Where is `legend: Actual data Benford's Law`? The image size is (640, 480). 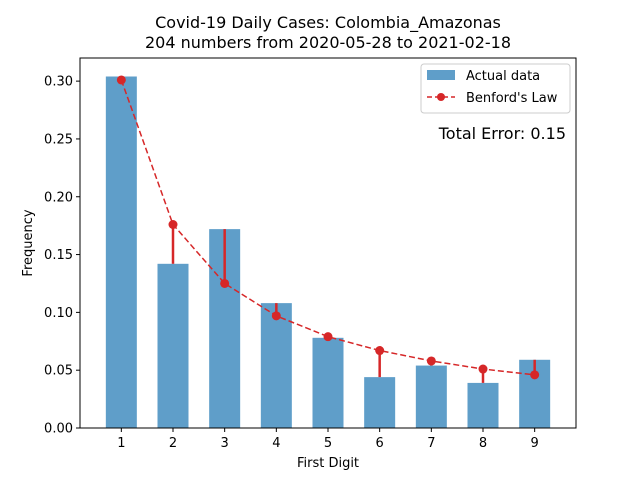
legend: Actual data Benford's Law is located at coordinates (495, 88).